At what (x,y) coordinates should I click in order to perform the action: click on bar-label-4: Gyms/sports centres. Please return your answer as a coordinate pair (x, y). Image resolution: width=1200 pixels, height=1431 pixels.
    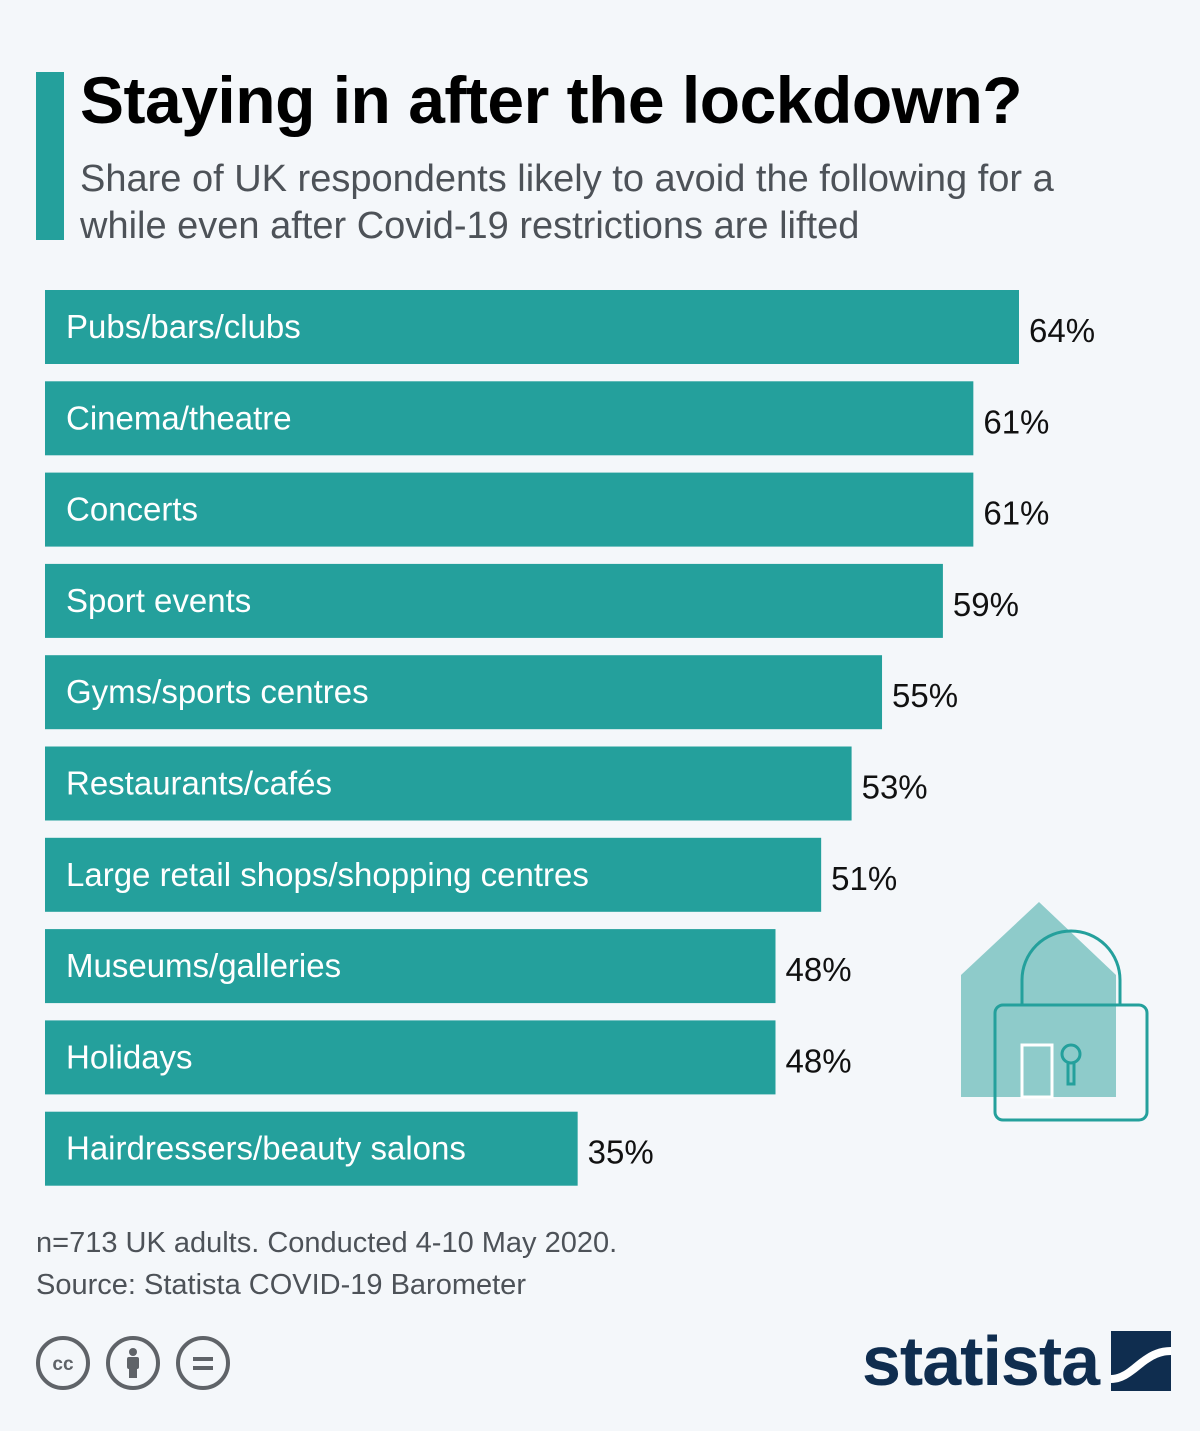
    Looking at the image, I should click on (217, 691).